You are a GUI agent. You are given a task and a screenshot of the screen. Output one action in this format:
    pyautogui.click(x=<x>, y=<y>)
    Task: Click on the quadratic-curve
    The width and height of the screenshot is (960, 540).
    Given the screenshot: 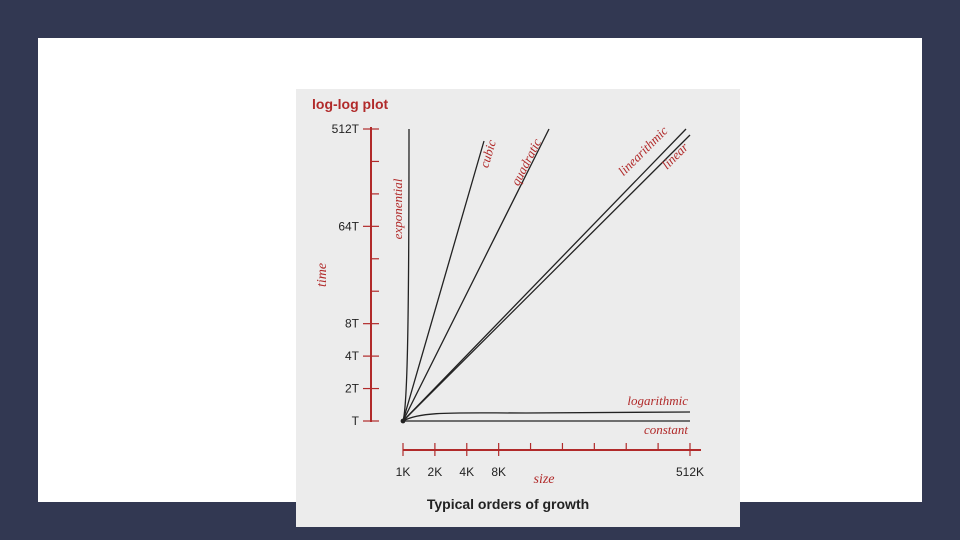 What is the action you would take?
    pyautogui.click(x=476, y=275)
    